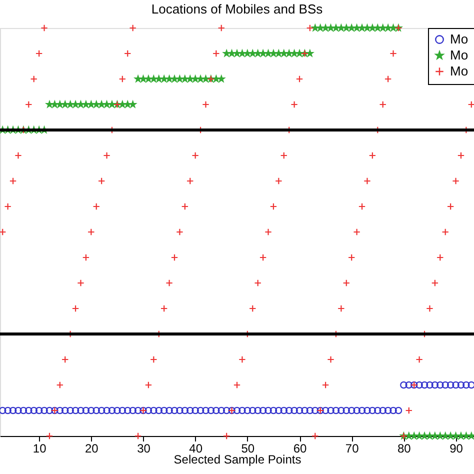 The height and width of the screenshot is (474, 474). I want to click on x-tick-label: 10, so click(39, 449).